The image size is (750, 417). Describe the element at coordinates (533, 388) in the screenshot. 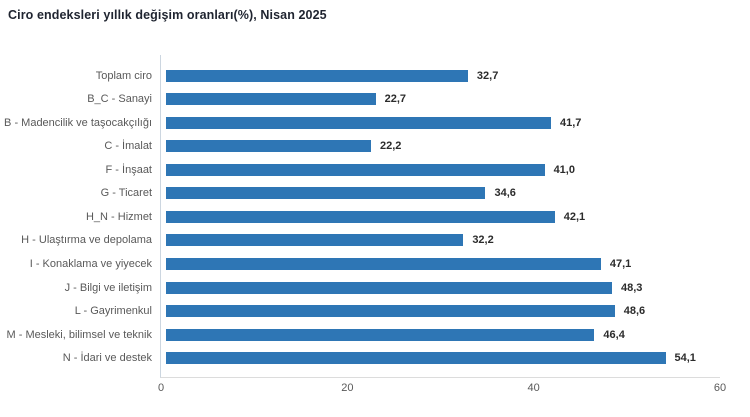

I see `x-tick-label: 40` at that location.